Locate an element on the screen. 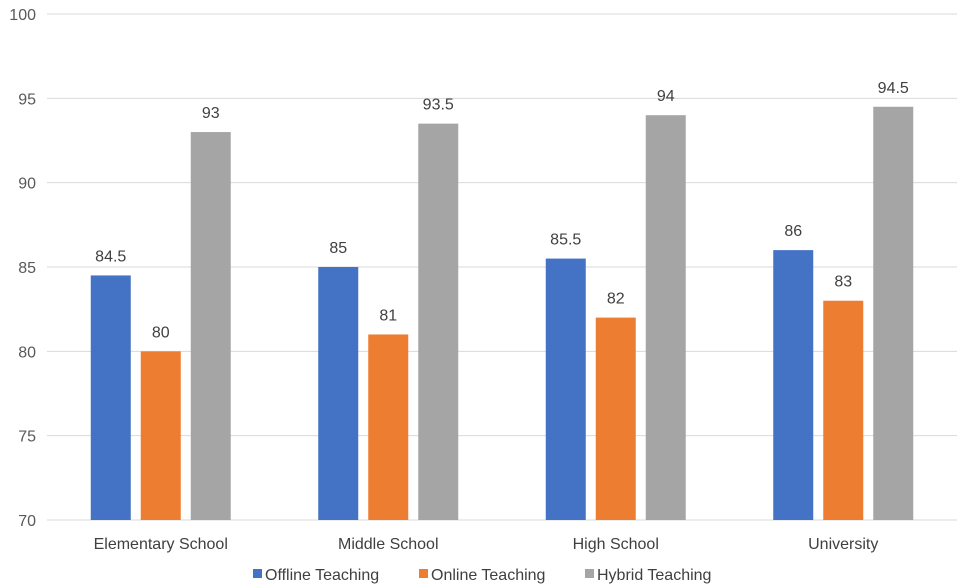 This screenshot has height=588, width=957. data-label: 81 is located at coordinates (388, 315).